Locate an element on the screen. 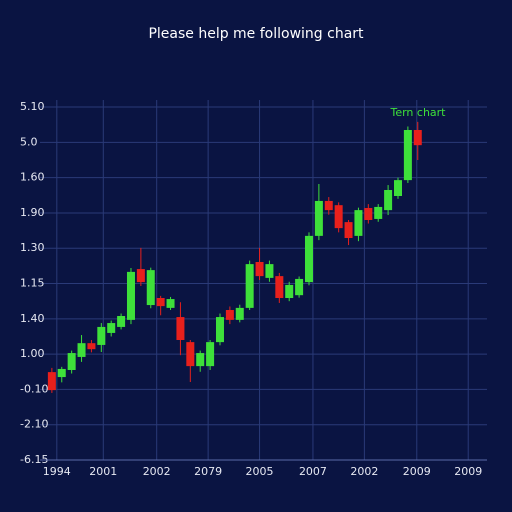 This screenshot has height=512, width=512. annotation: Tern chart is located at coordinates (417, 112).